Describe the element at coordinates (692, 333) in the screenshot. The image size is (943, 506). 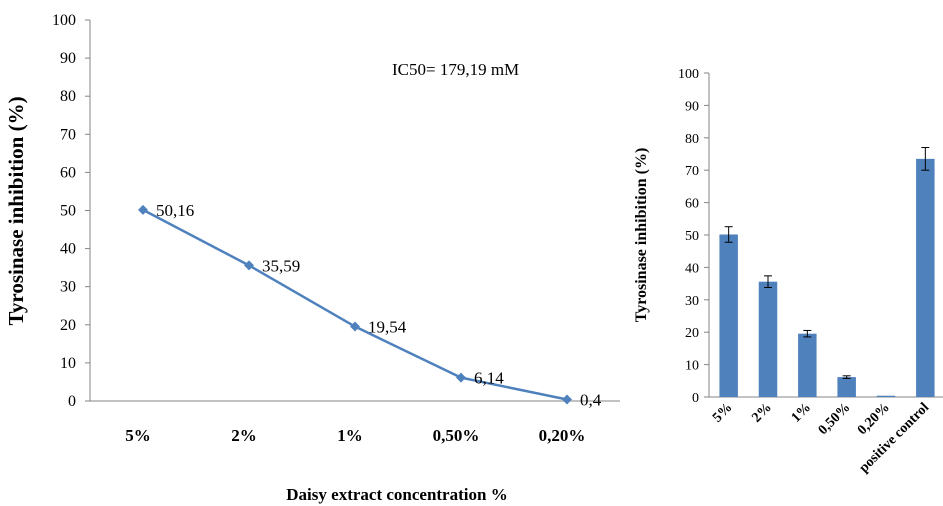
I see `bar-chart-y-tick-label: 20` at that location.